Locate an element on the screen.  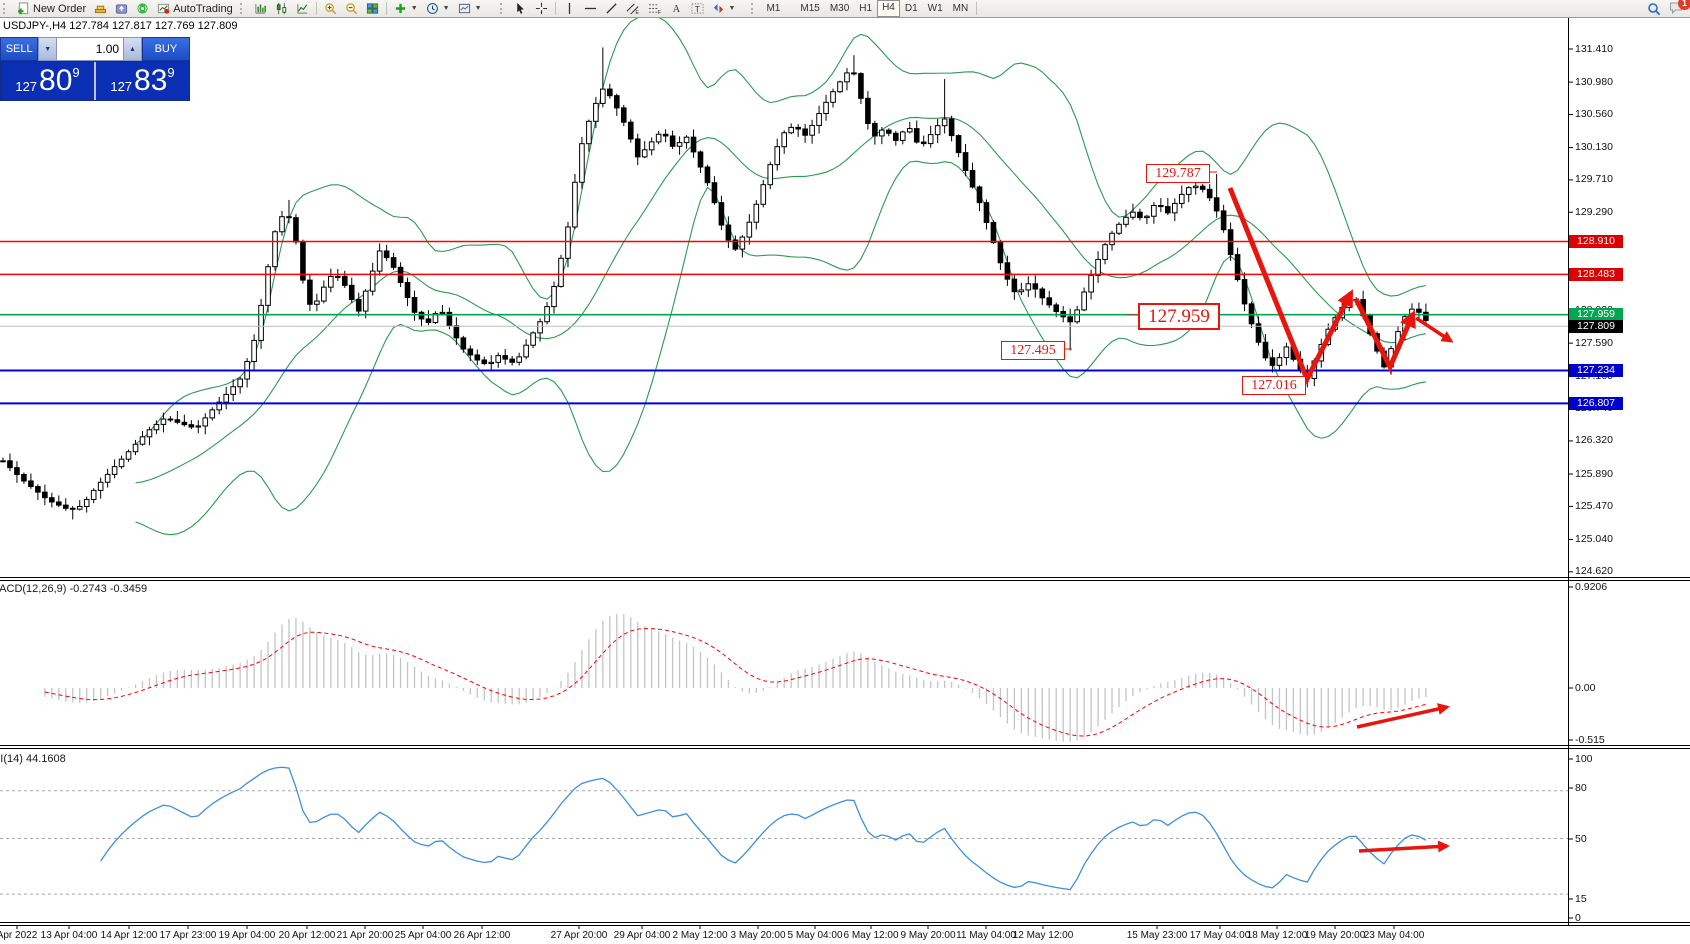
buy-price-big: 83 is located at coordinates (151, 80).